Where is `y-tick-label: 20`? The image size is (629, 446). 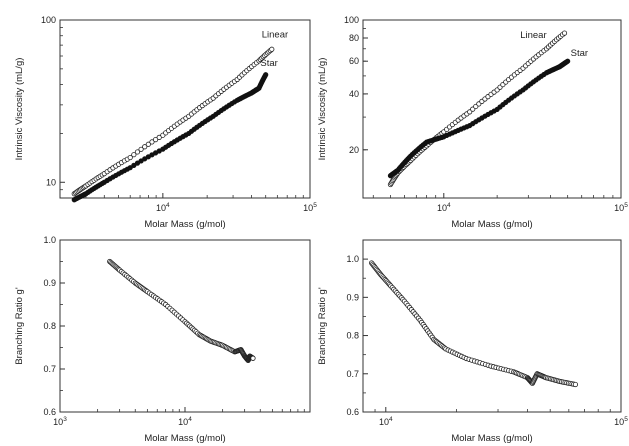
y-tick-label: 20 is located at coordinates (354, 150).